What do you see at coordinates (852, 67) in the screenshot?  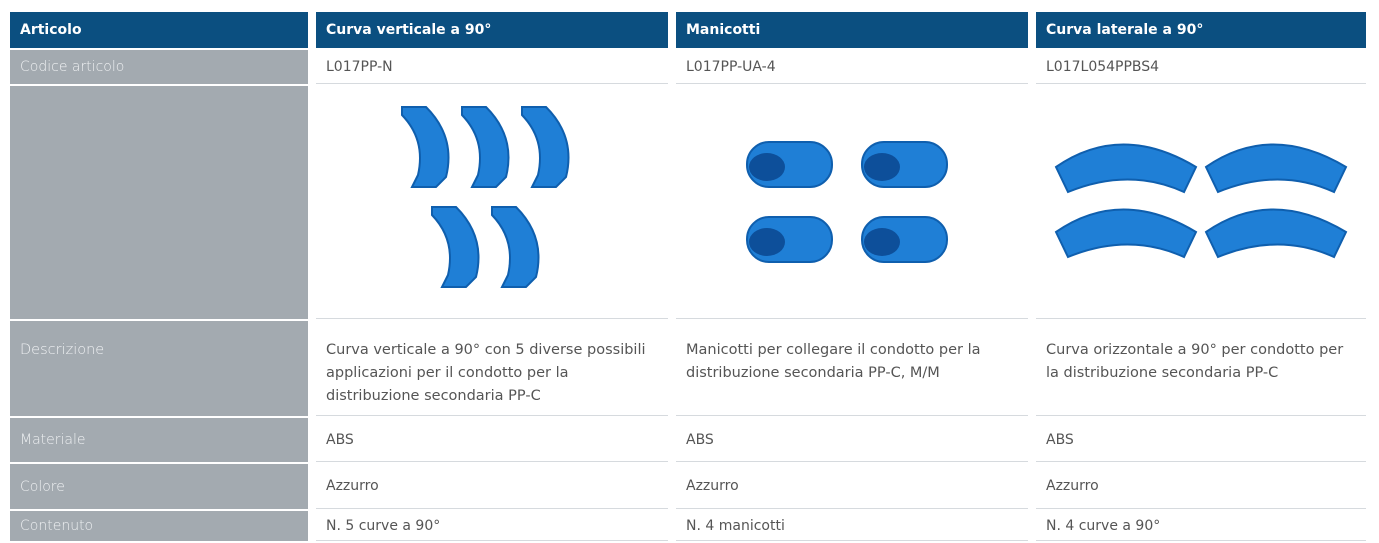 I see `cell: L017PP-UA-4` at bounding box center [852, 67].